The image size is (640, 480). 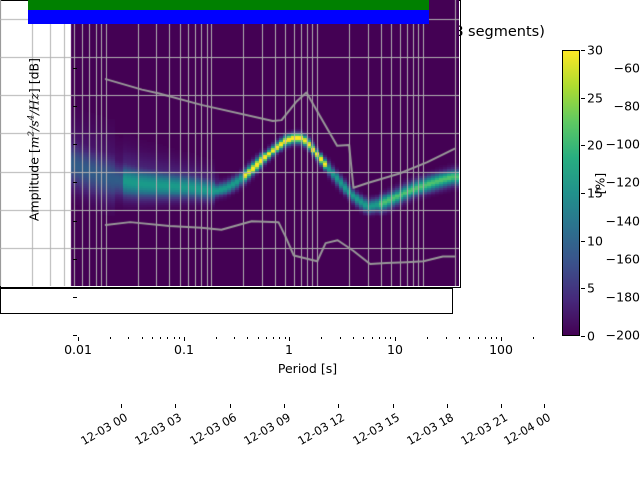 I want to click on colorbar-tick-label: 15, so click(x=595, y=193).